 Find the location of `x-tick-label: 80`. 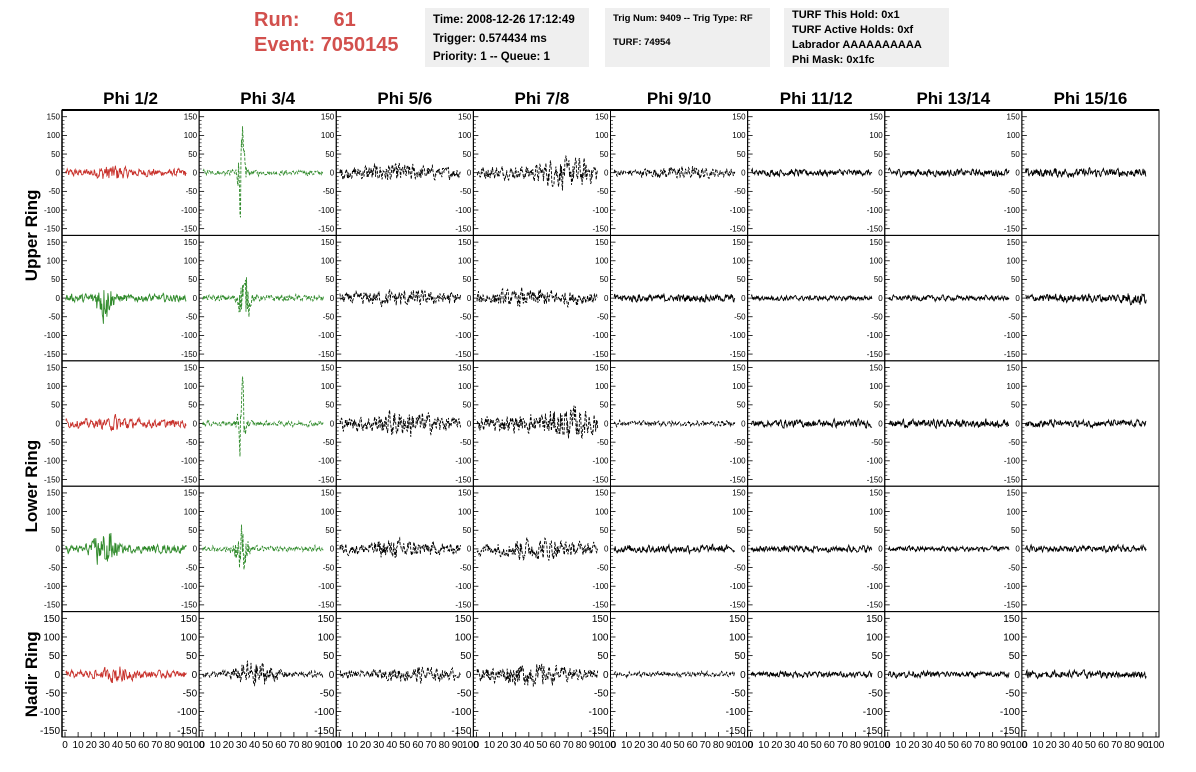

x-tick-label: 80 is located at coordinates (307, 745).